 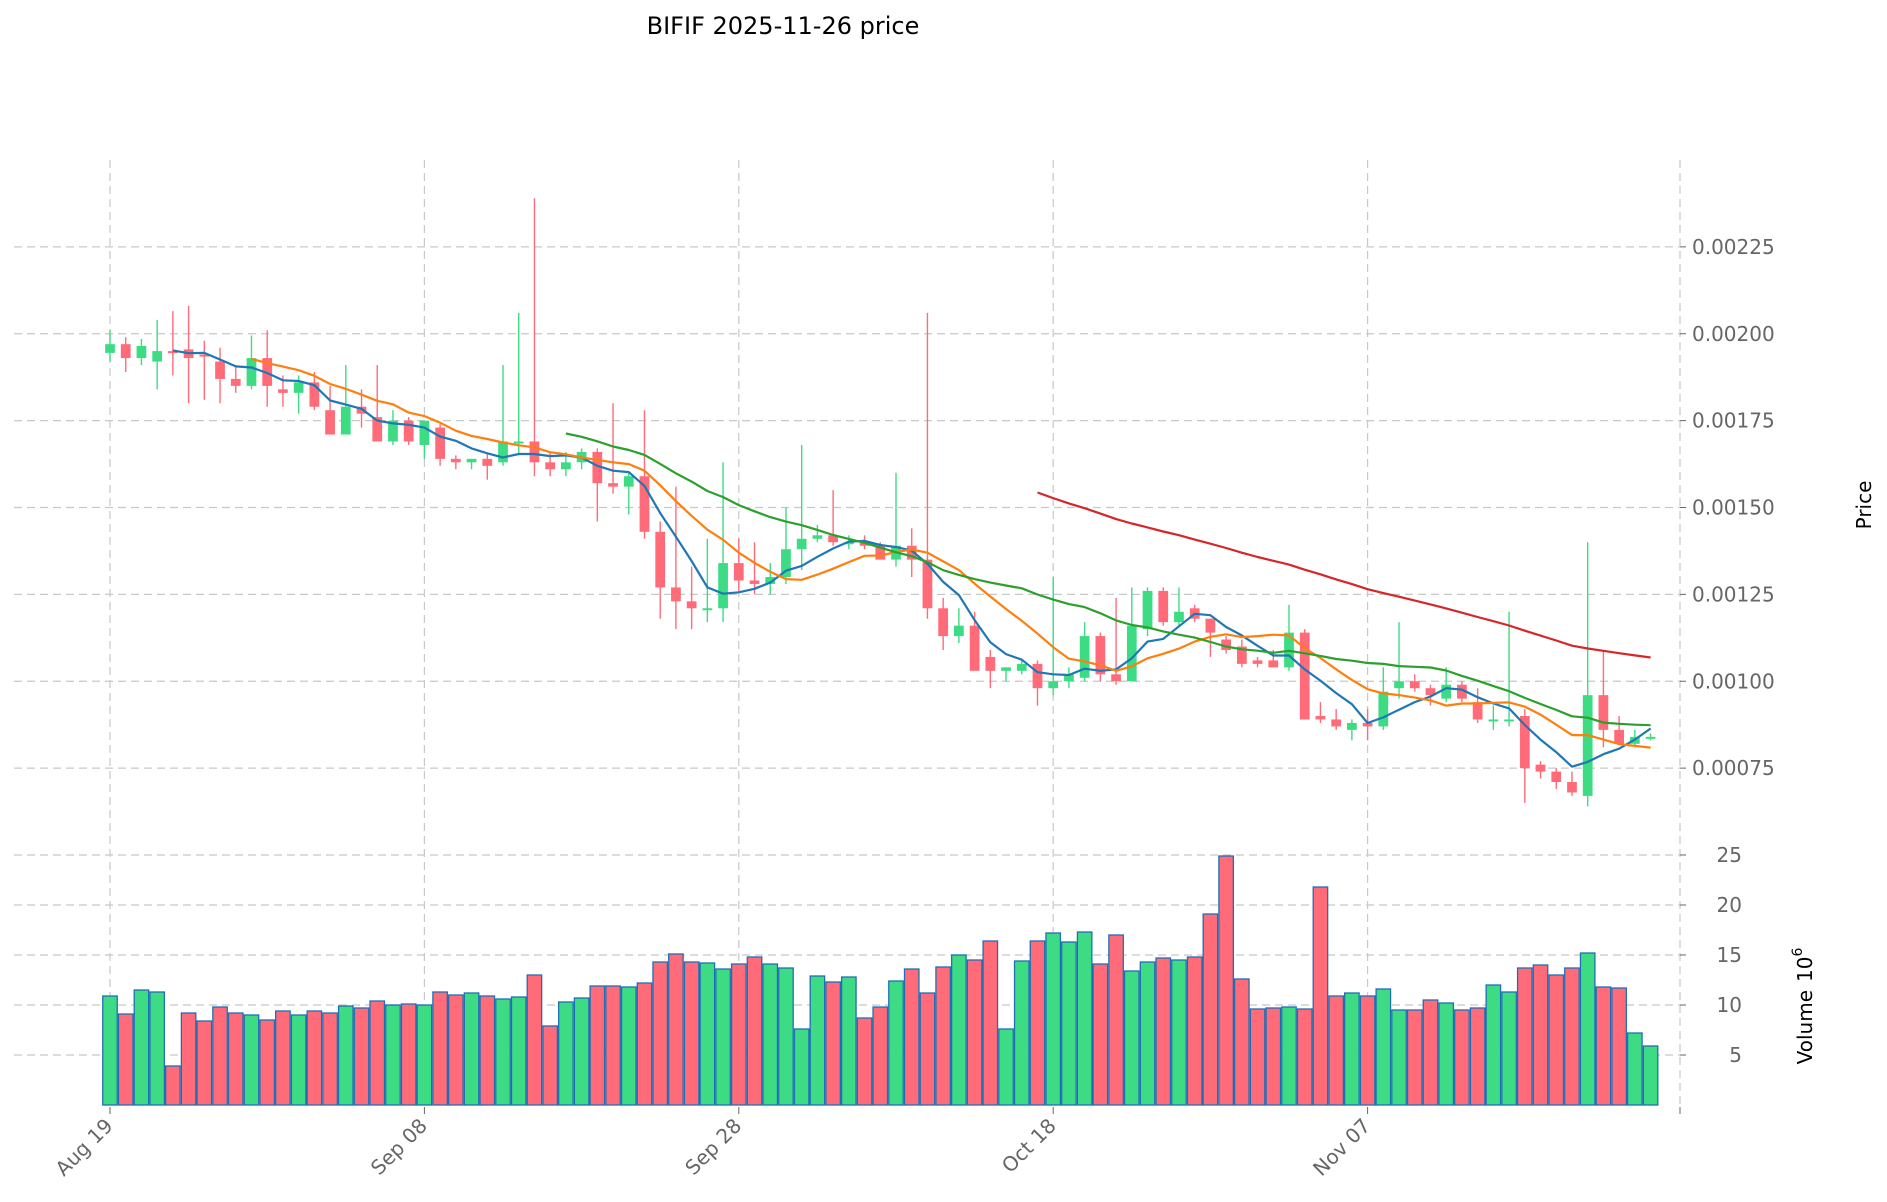 I want to click on price-tick-label: 0.00150, so click(x=1733, y=508).